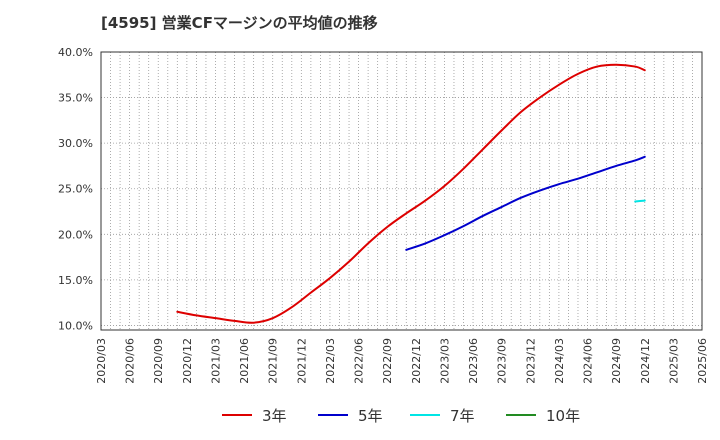 Image resolution: width=720 pixels, height=440 pixels. What do you see at coordinates (215, 361) in the screenshot?
I see `x-tick-label: 2021/03` at bounding box center [215, 361].